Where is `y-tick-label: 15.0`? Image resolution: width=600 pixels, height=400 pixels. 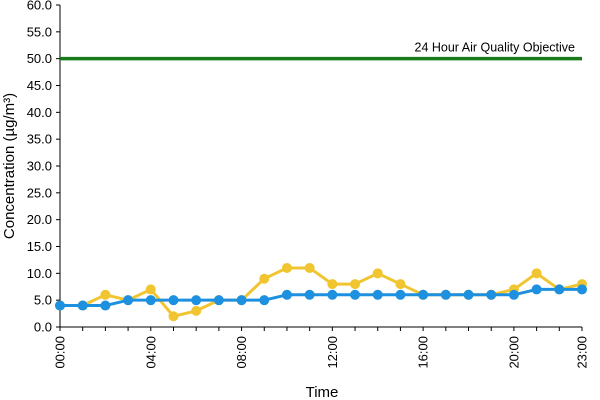
y-tick-label: 15.0 is located at coordinates (39, 246).